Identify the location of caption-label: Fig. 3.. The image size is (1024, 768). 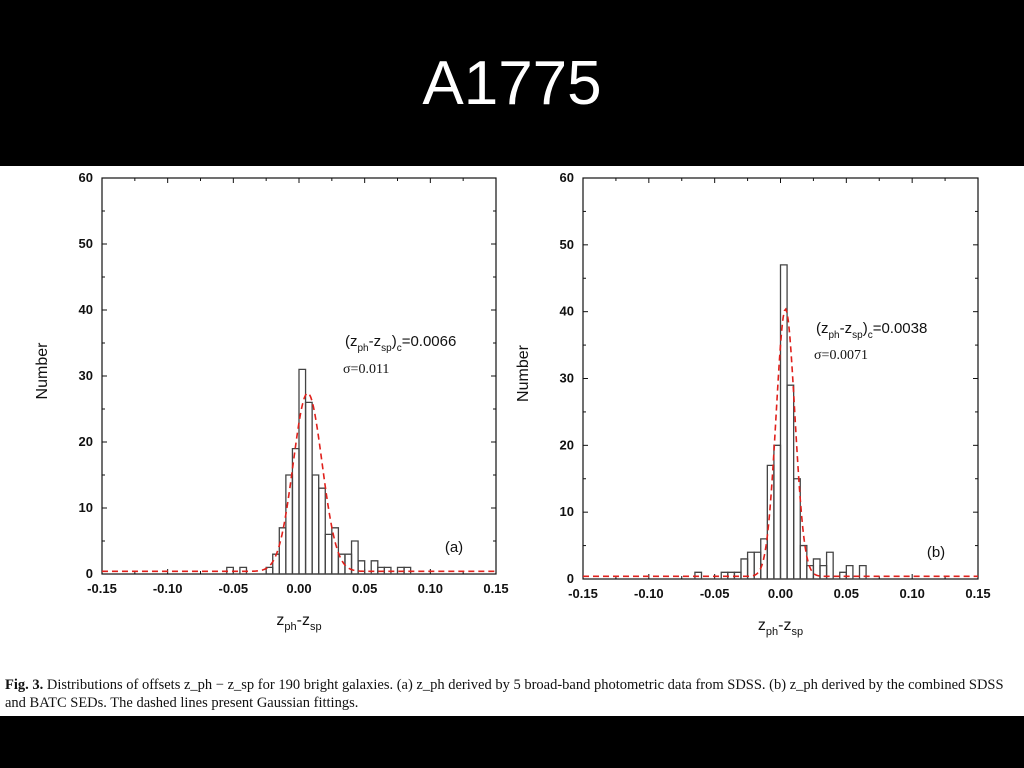
(24, 685).